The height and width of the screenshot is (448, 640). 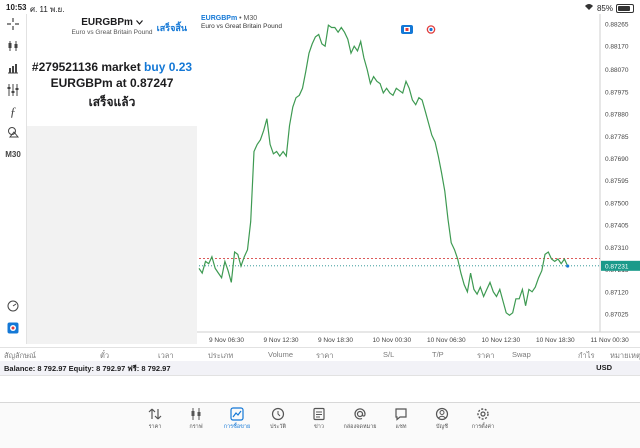 What do you see at coordinates (360, 414) in the screenshot?
I see `mailbox-icon` at bounding box center [360, 414].